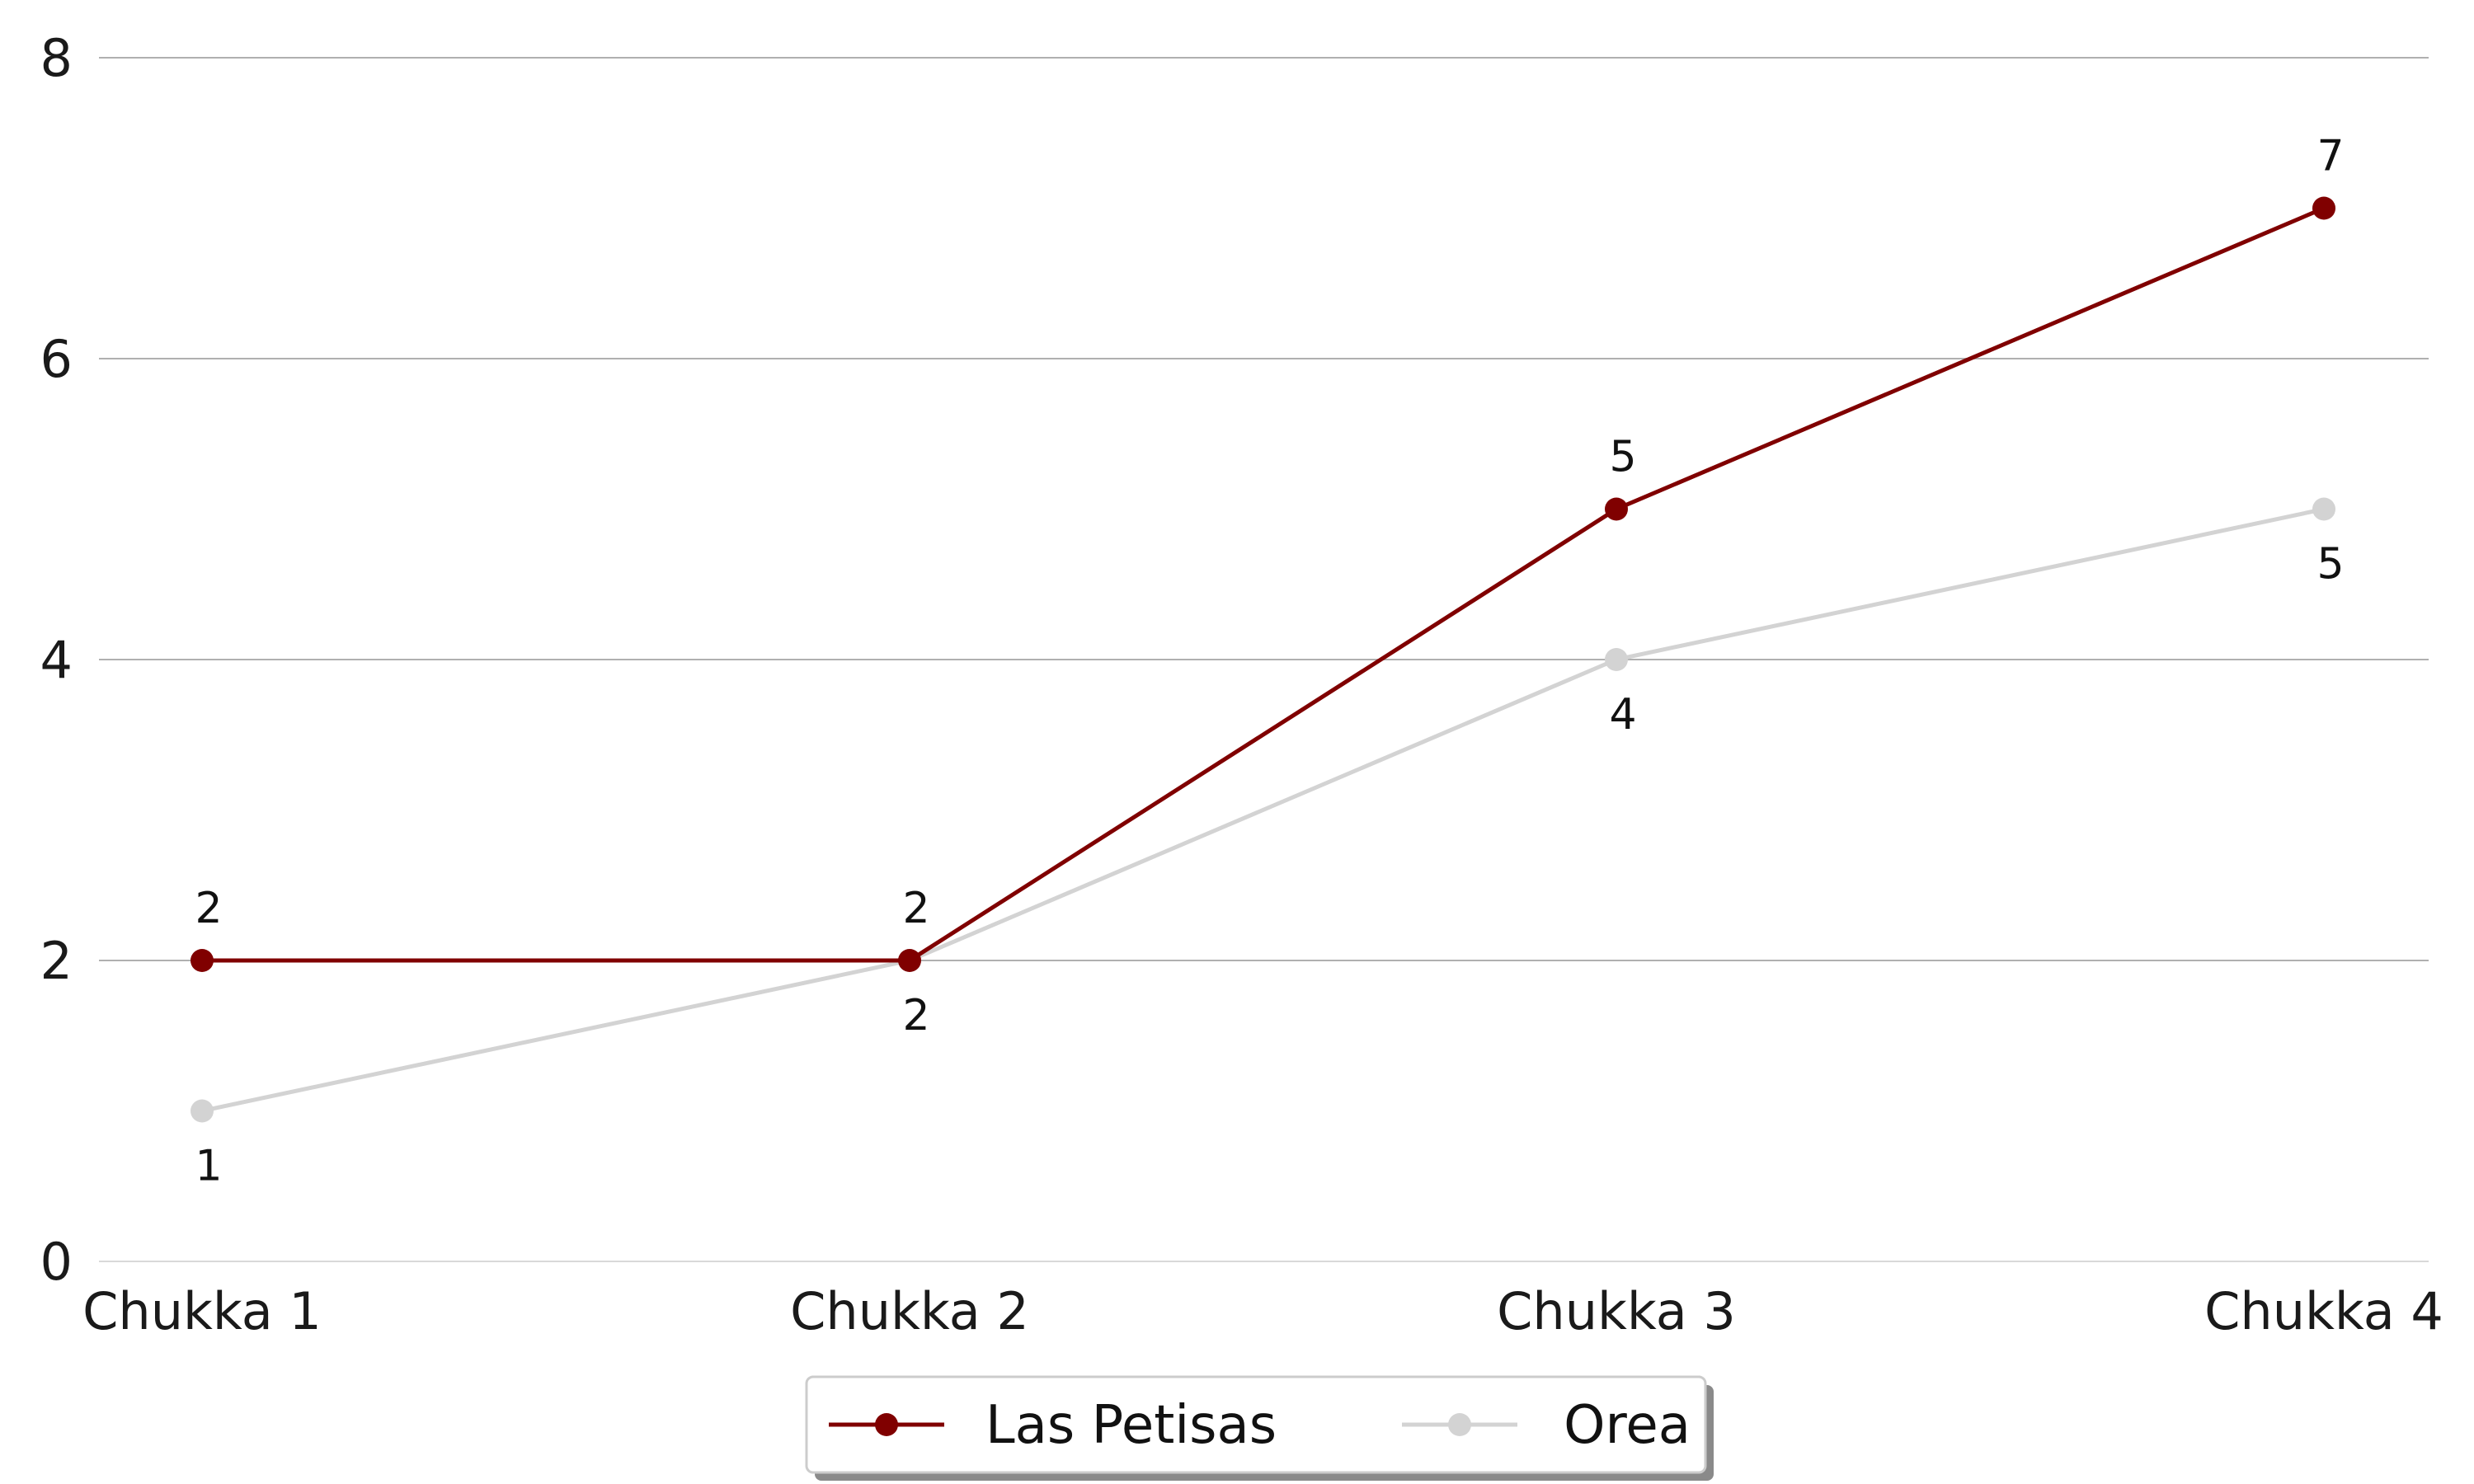 The image size is (2474, 1484). Describe the element at coordinates (1622, 715) in the screenshot. I see `data-label: 4` at that location.